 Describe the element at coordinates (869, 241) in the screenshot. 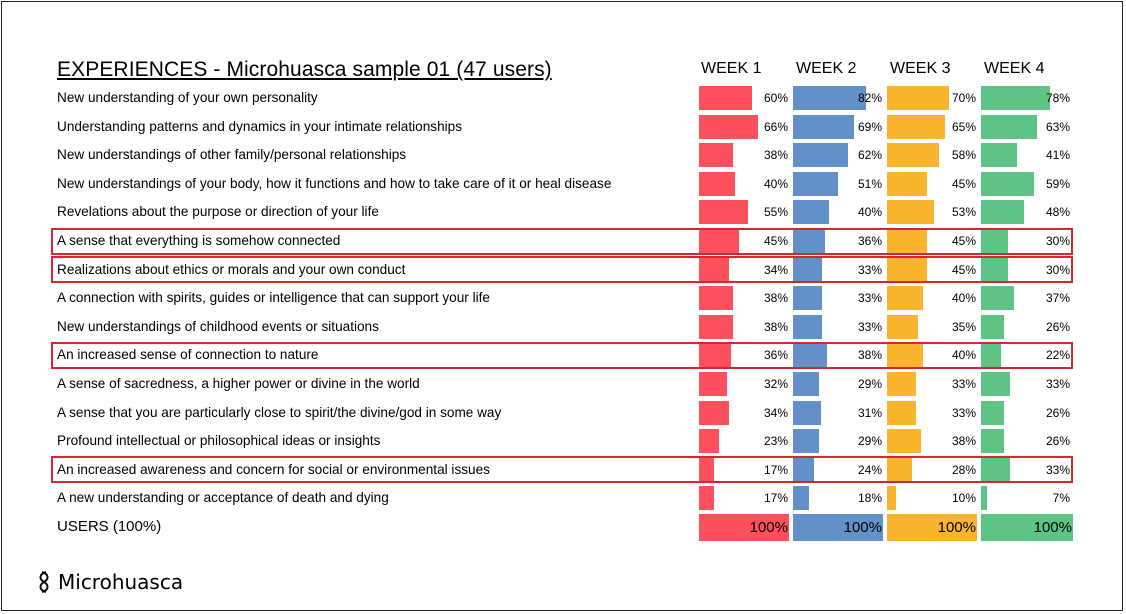

I see `value-label-week-2: 36%` at that location.